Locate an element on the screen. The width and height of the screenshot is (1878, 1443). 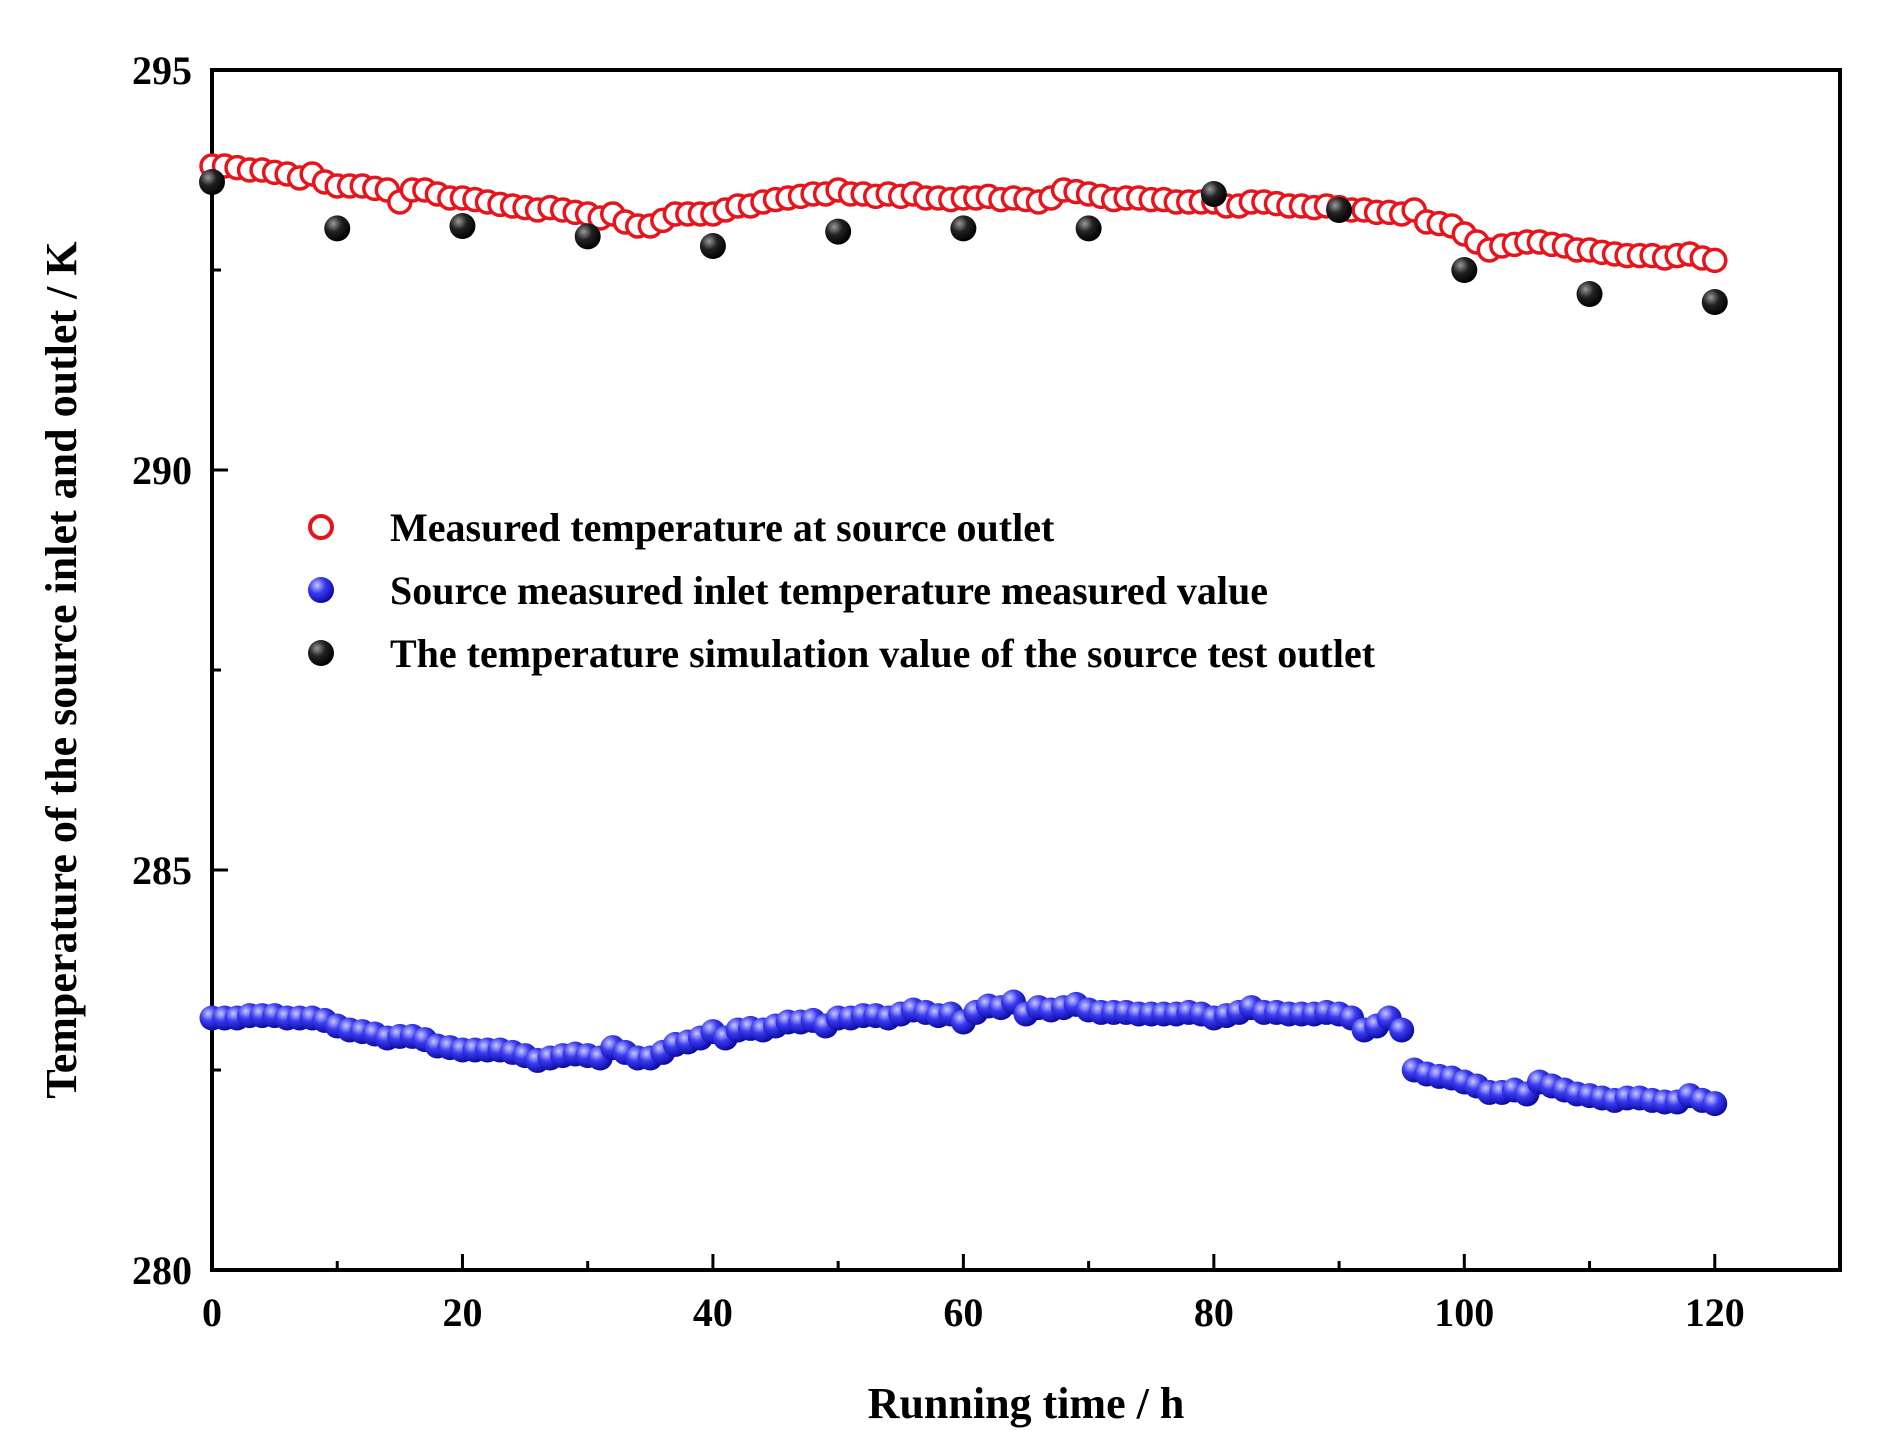
y-axis: 280 285 290 295 is located at coordinates (180, 670).